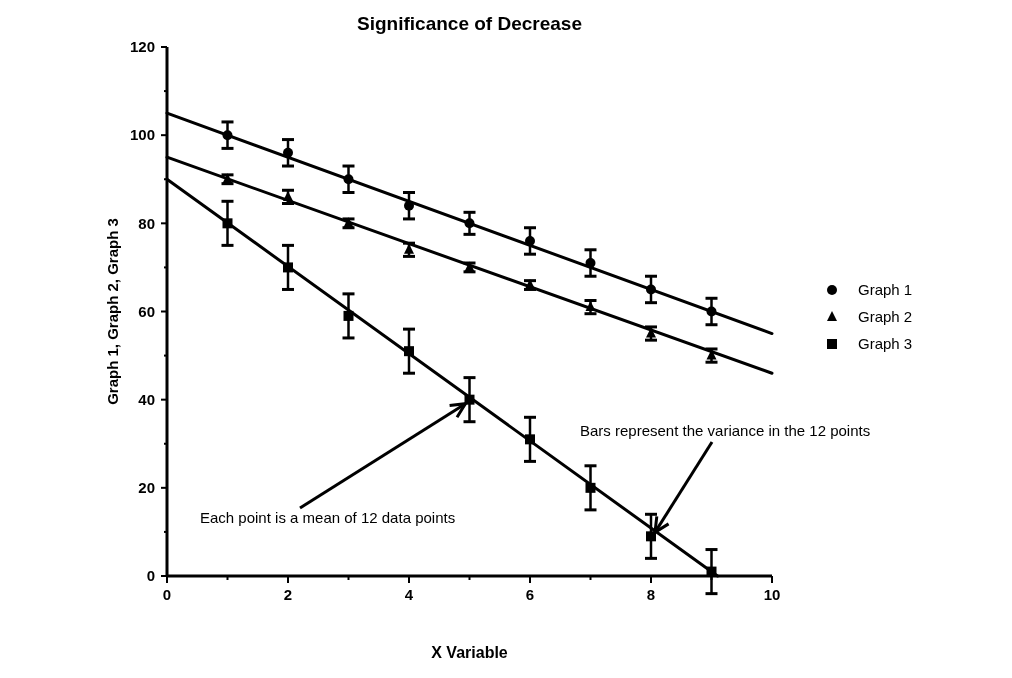 The image size is (1012, 678). Describe the element at coordinates (328, 517) in the screenshot. I see `annotation: Each point is a mean of 12 data points` at that location.